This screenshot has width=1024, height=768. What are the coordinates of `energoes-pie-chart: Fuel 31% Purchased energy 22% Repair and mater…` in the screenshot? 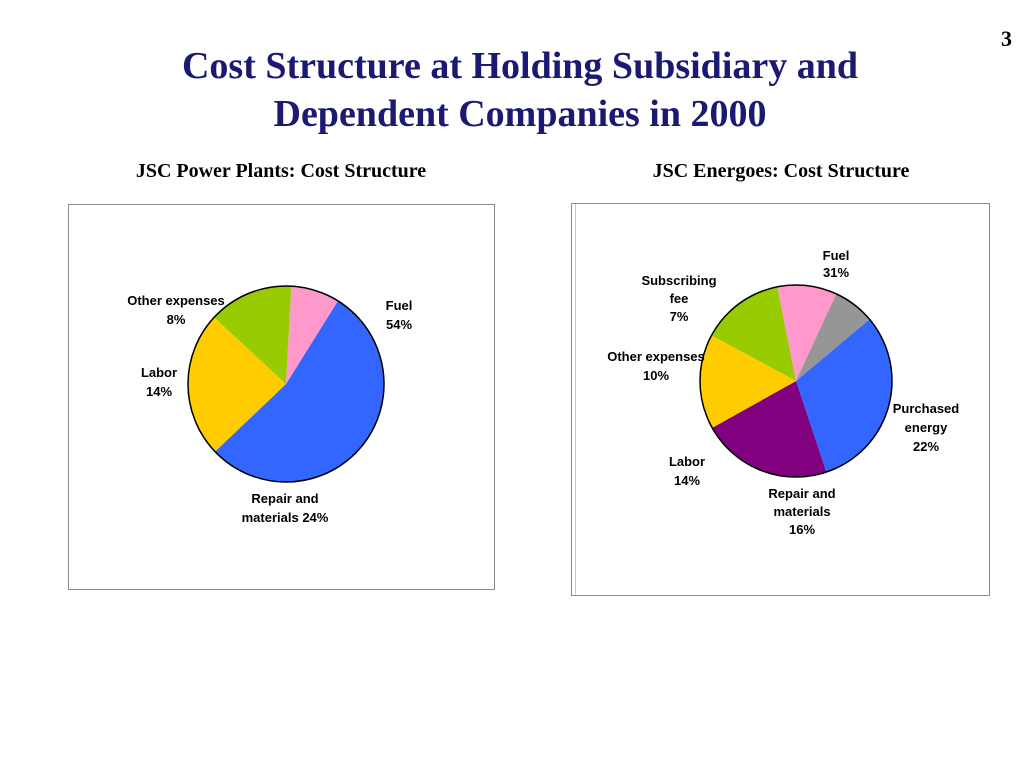 It's located at (783, 392).